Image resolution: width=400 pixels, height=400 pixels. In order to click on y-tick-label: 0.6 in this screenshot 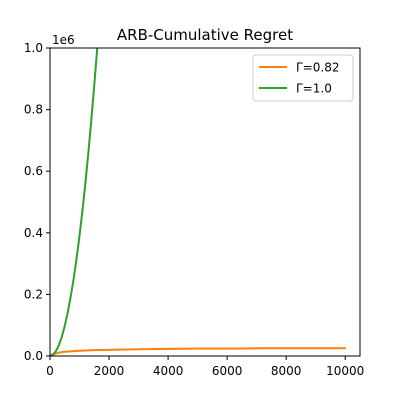, I will do `click(33, 171)`.